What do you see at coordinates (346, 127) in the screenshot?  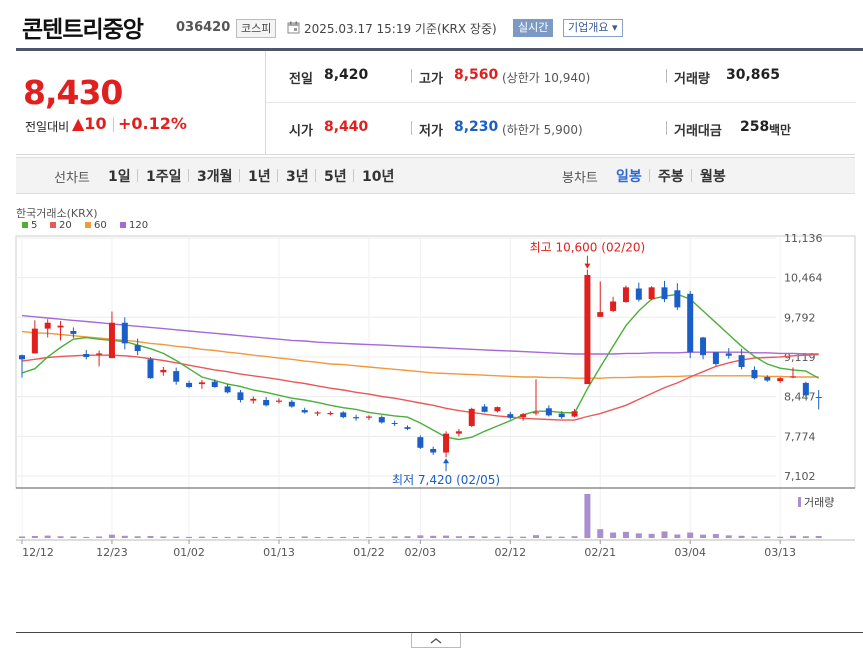 I see `open-value: 8,440` at bounding box center [346, 127].